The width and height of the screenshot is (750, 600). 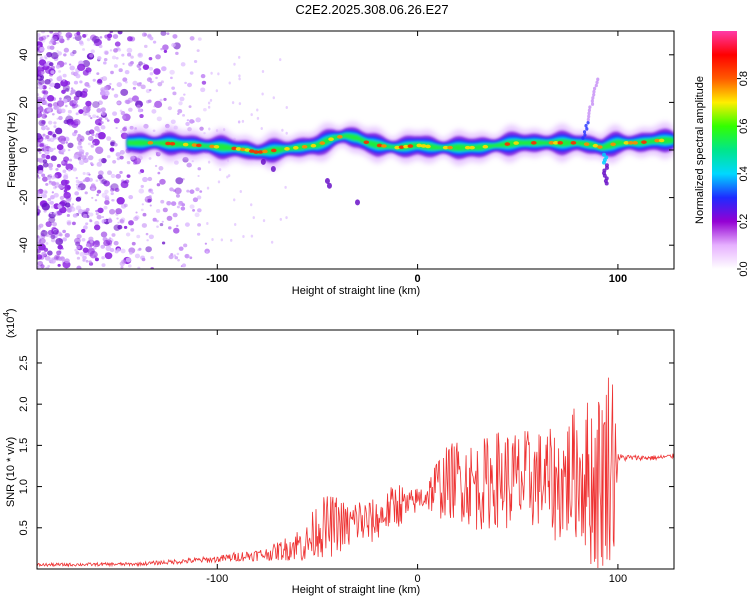 What do you see at coordinates (24, 245) in the screenshot?
I see `y-tick-label: -40` at bounding box center [24, 245].